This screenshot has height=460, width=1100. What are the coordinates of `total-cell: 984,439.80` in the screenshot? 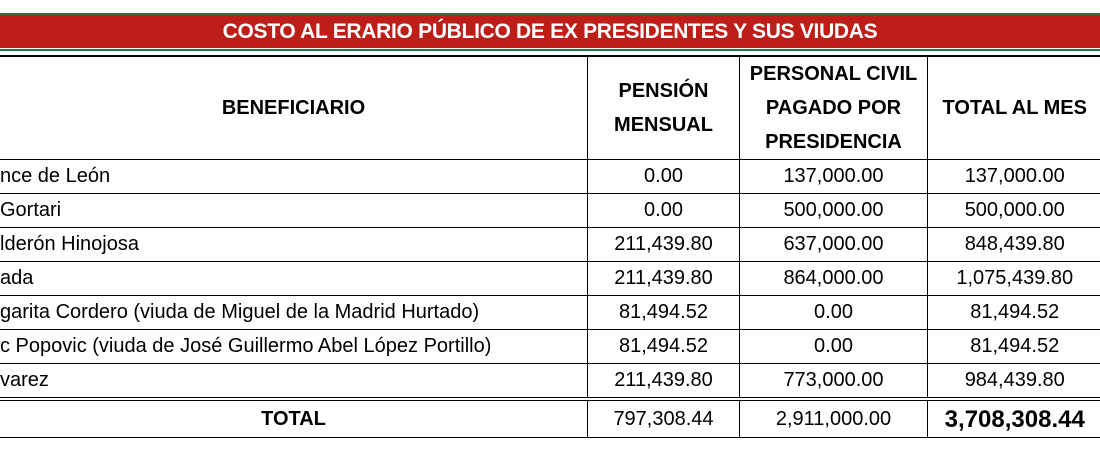 It's located at (1013, 381).